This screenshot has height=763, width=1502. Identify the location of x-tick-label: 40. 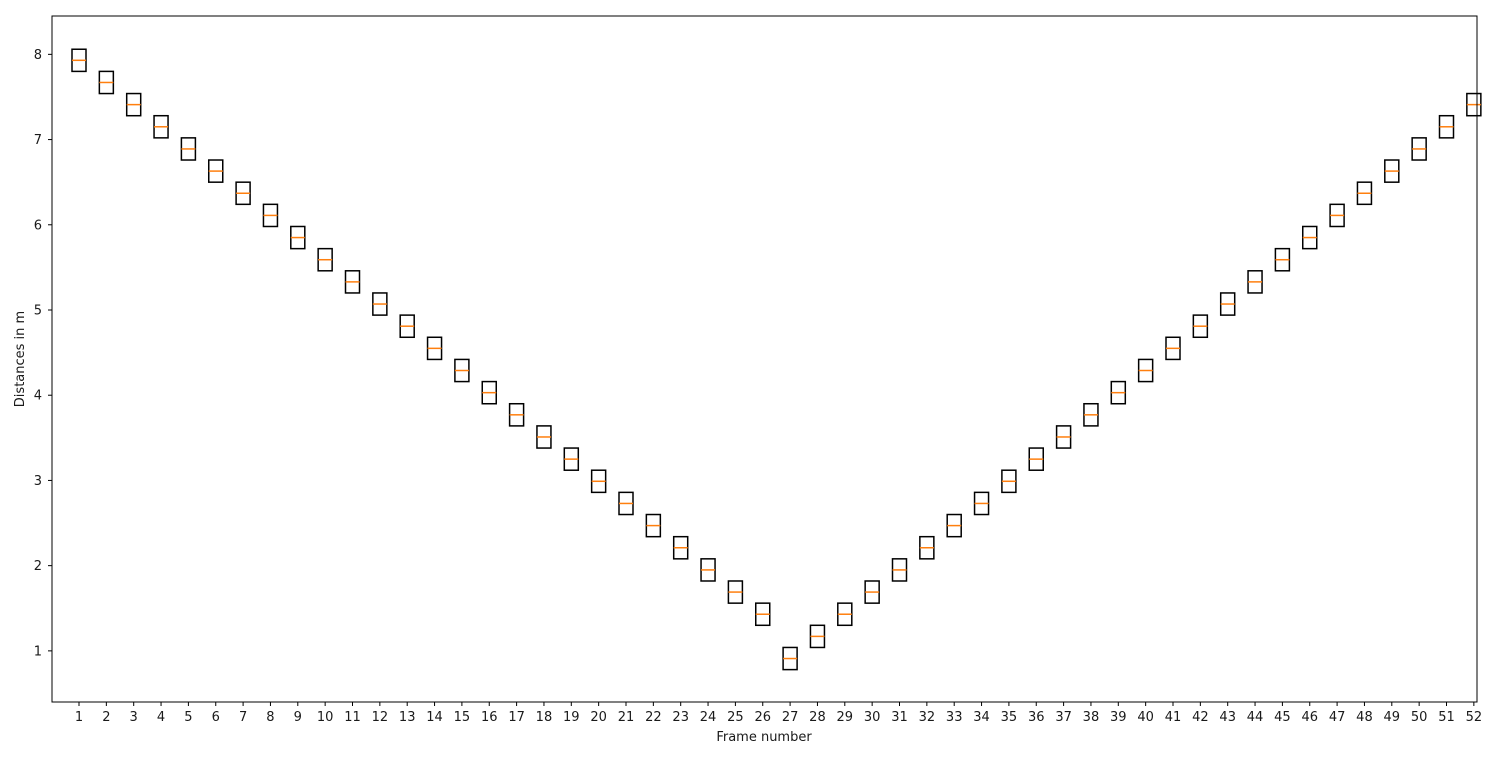
(1145, 717).